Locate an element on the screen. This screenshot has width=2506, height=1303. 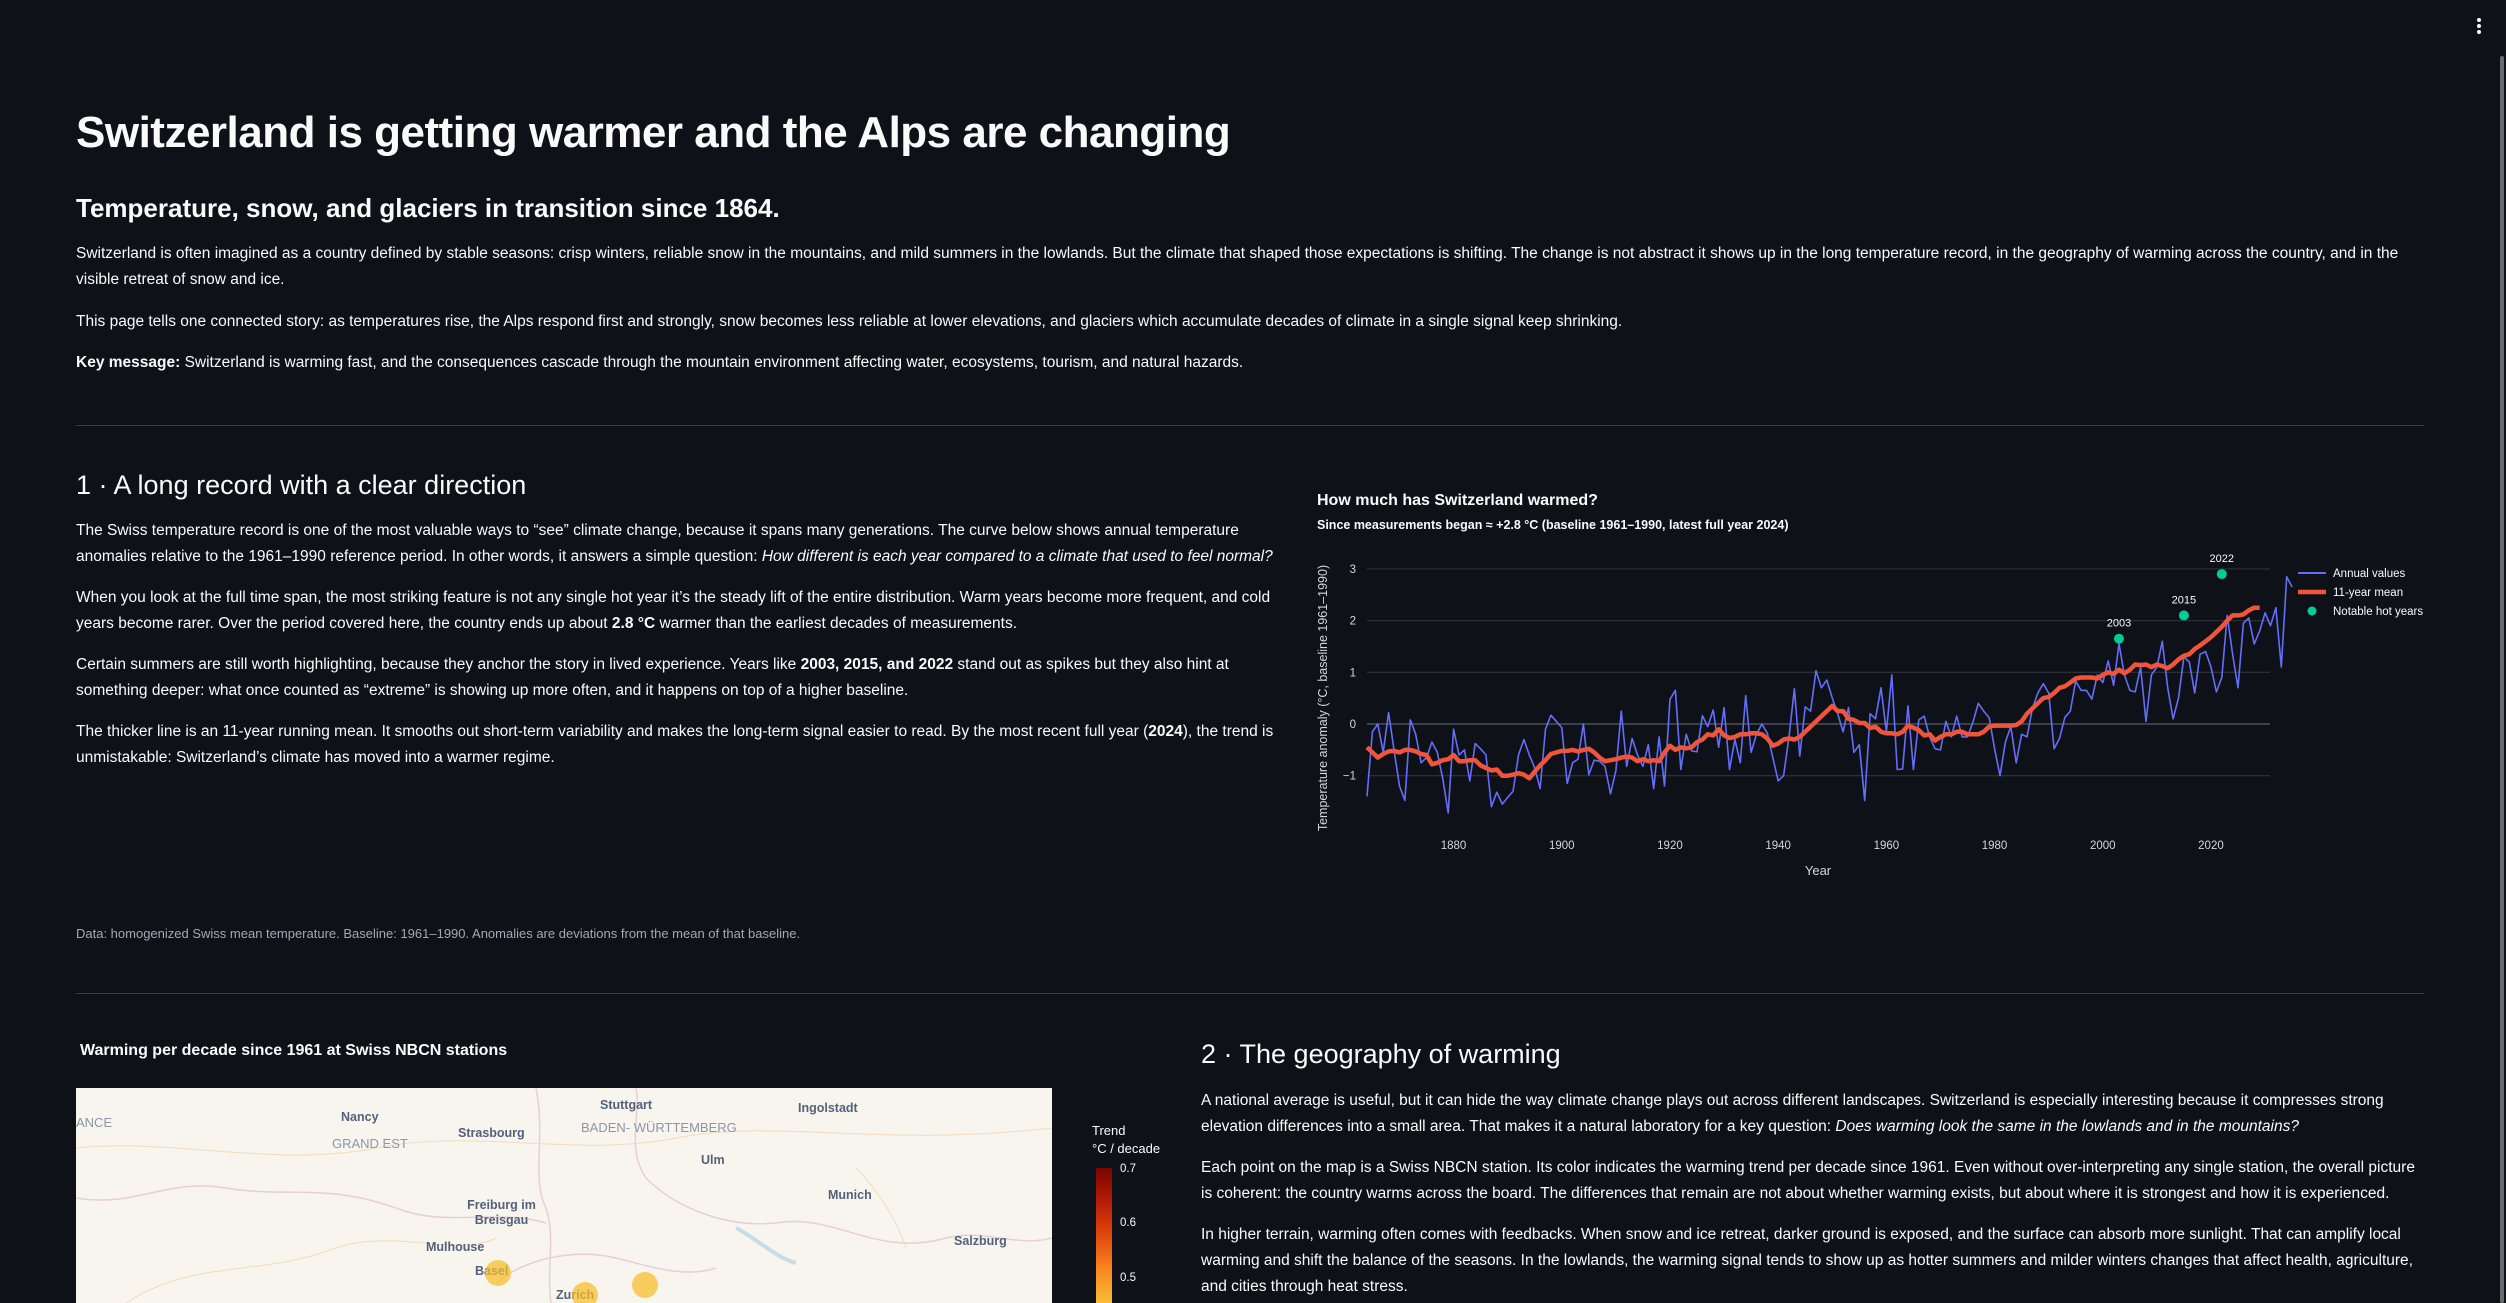
y-tick-label: 1 is located at coordinates (1353, 673).